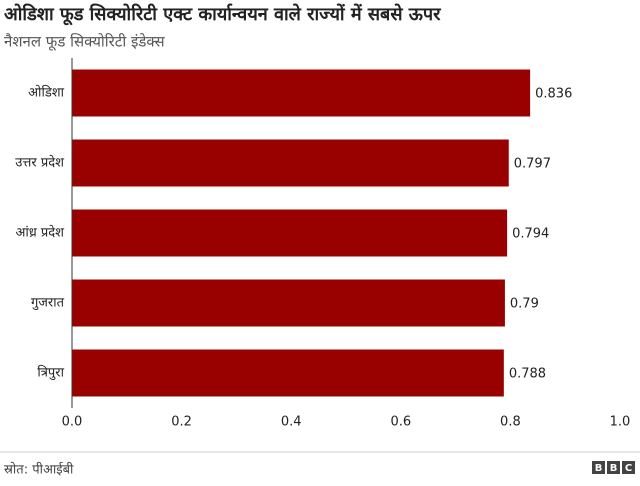  I want to click on x-tick-label: 0.6, so click(400, 422).